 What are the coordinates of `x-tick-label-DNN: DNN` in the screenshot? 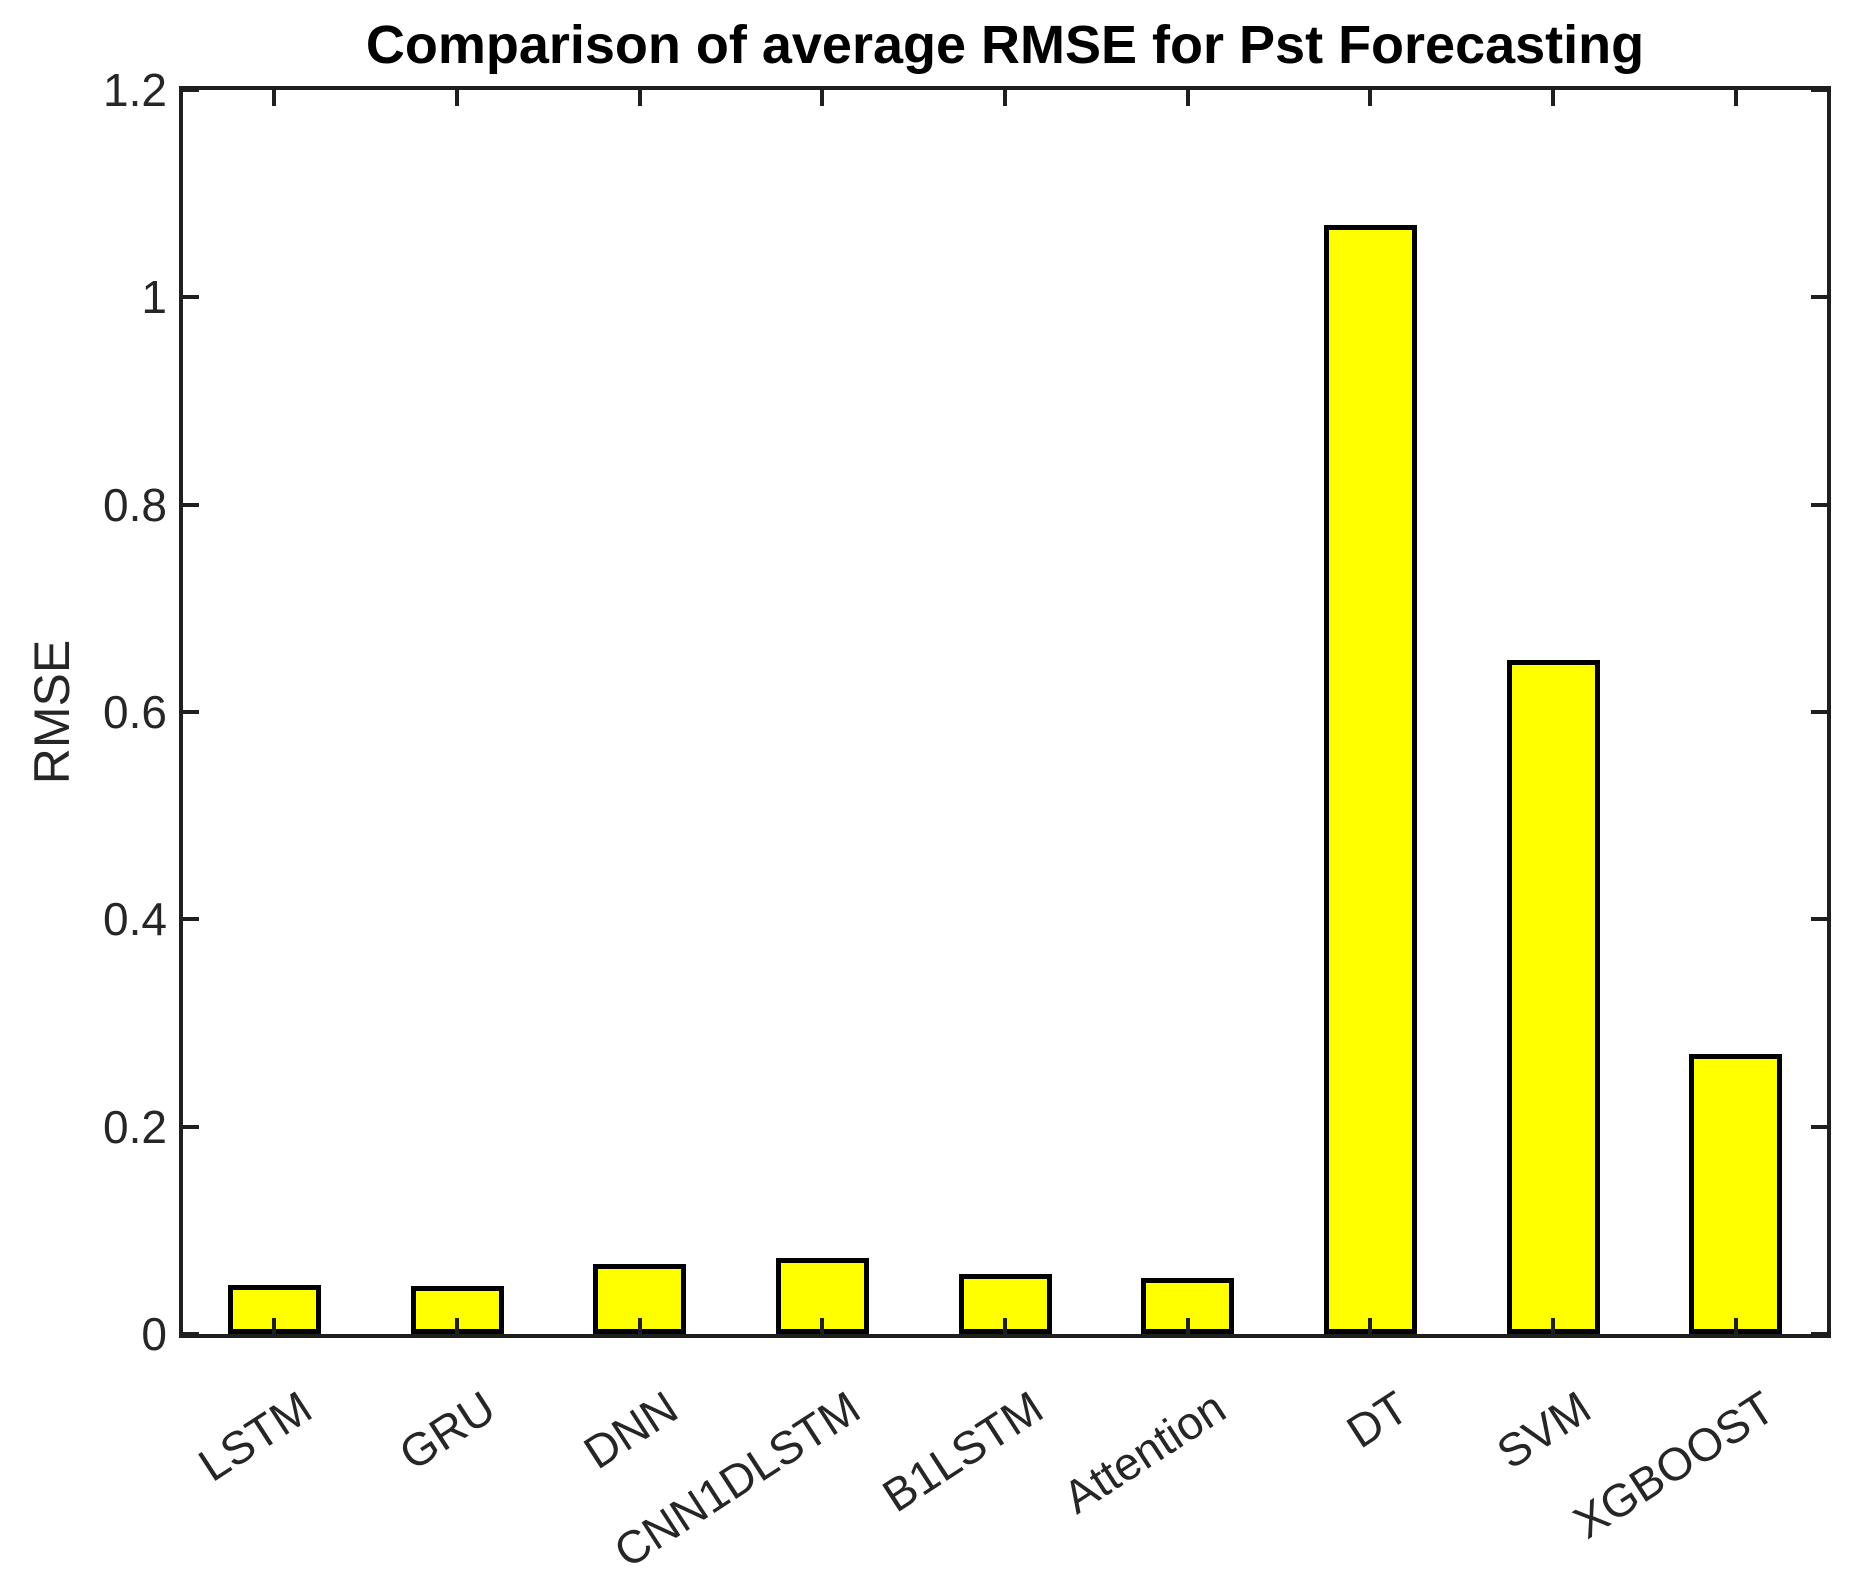 It's located at (630, 1429).